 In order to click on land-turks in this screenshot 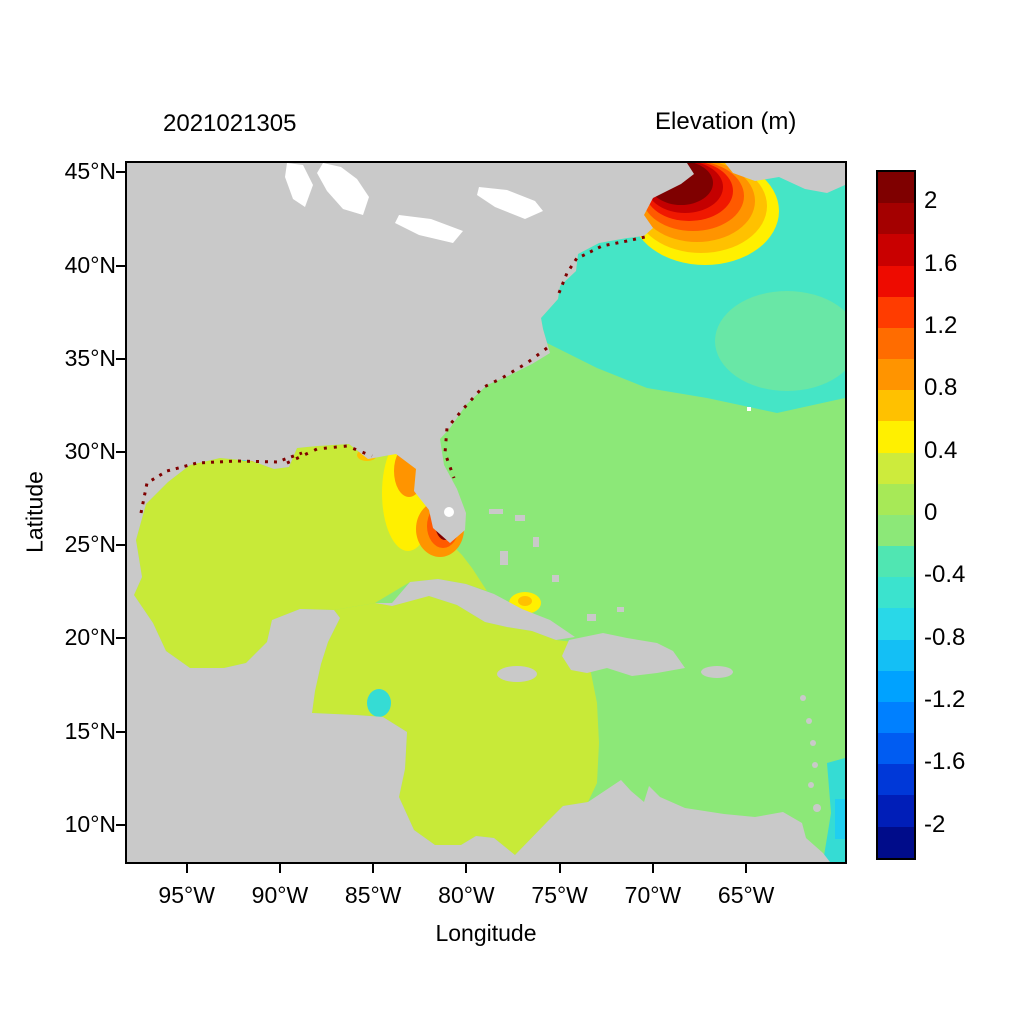, I will do `click(620, 609)`.